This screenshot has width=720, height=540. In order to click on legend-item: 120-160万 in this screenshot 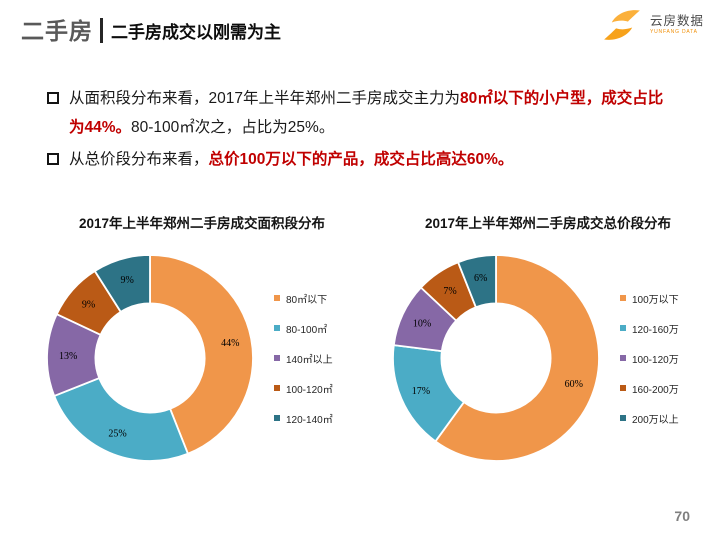, I will do `click(649, 328)`.